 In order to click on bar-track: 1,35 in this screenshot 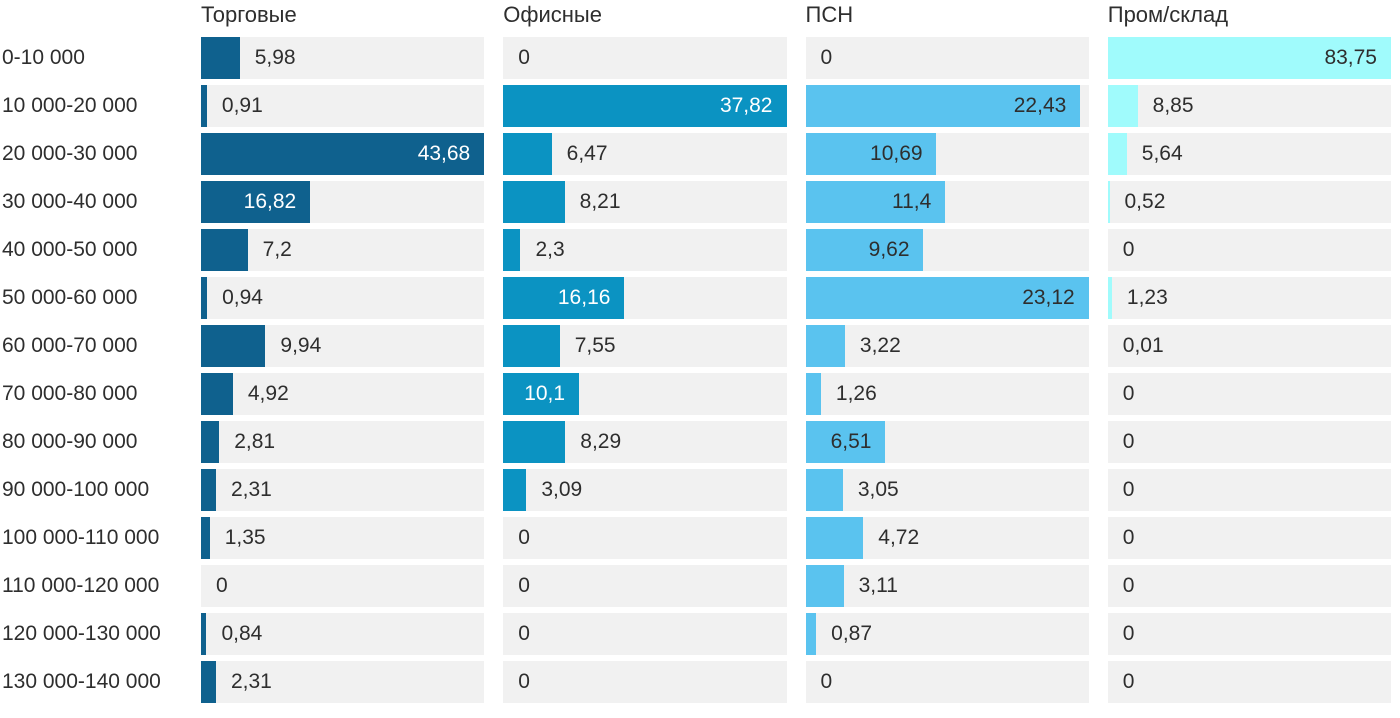, I will do `click(343, 538)`.